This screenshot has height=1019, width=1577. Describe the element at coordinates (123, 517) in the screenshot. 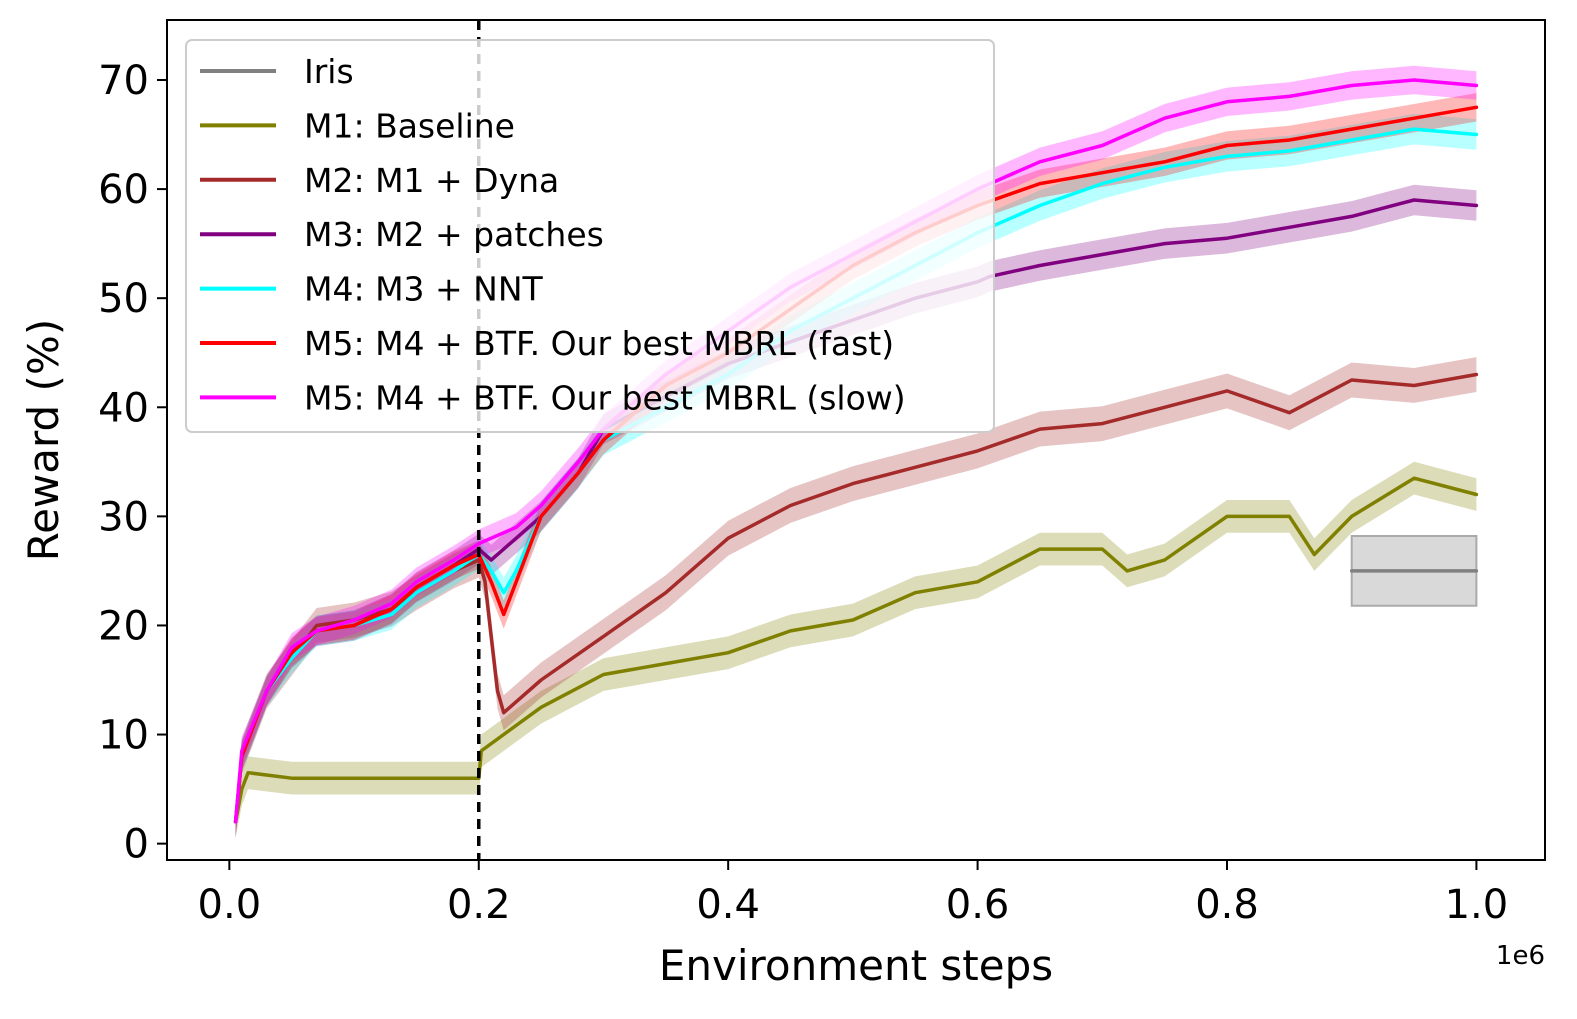

I see `y-tick-label: 30` at that location.